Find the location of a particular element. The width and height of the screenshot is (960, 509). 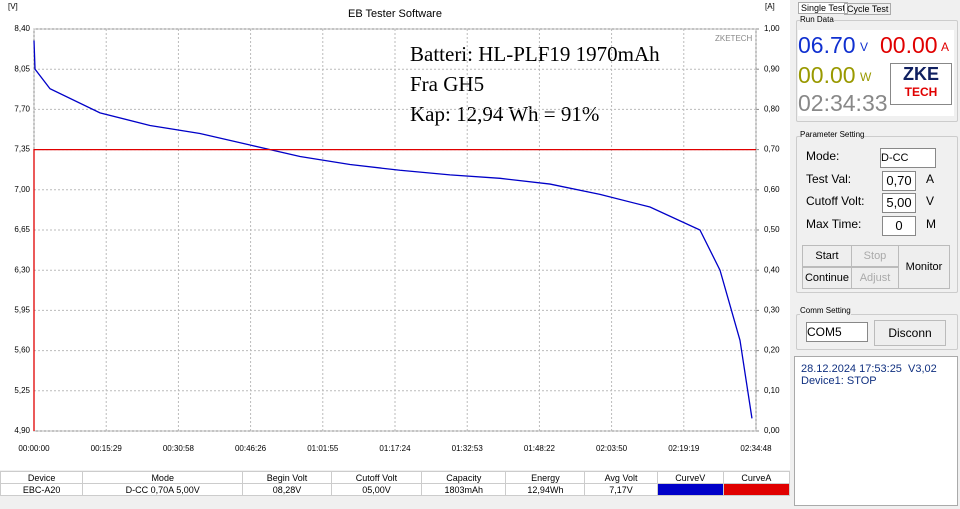

mode-select: D-CC is located at coordinates (908, 158).